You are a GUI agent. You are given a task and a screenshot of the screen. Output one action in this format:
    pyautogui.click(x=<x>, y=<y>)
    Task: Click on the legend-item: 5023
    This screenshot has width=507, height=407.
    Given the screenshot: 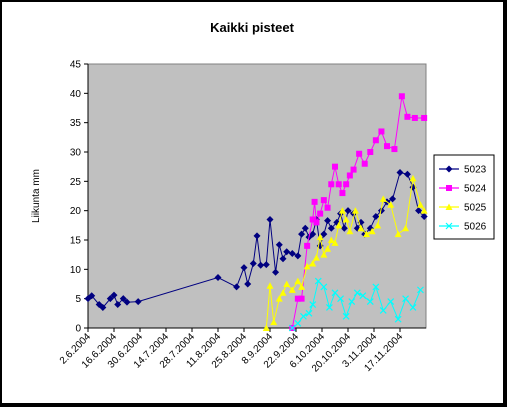 What is the action you would take?
    pyautogui.click(x=463, y=170)
    